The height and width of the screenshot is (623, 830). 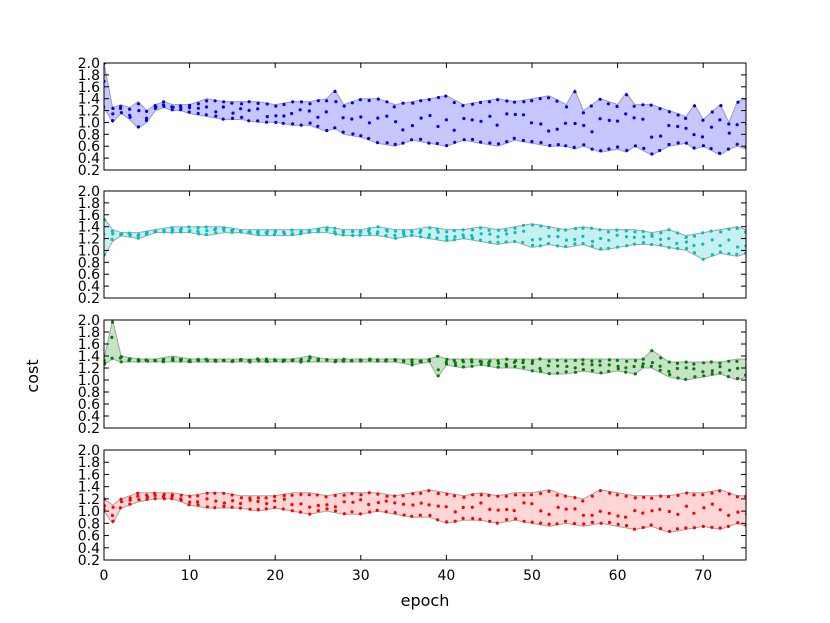 What do you see at coordinates (32, 375) in the screenshot?
I see `y-axis-label: cost` at bounding box center [32, 375].